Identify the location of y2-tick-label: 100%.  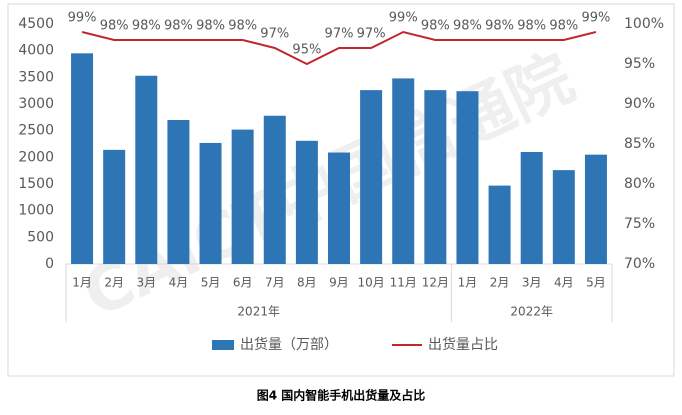
(644, 24).